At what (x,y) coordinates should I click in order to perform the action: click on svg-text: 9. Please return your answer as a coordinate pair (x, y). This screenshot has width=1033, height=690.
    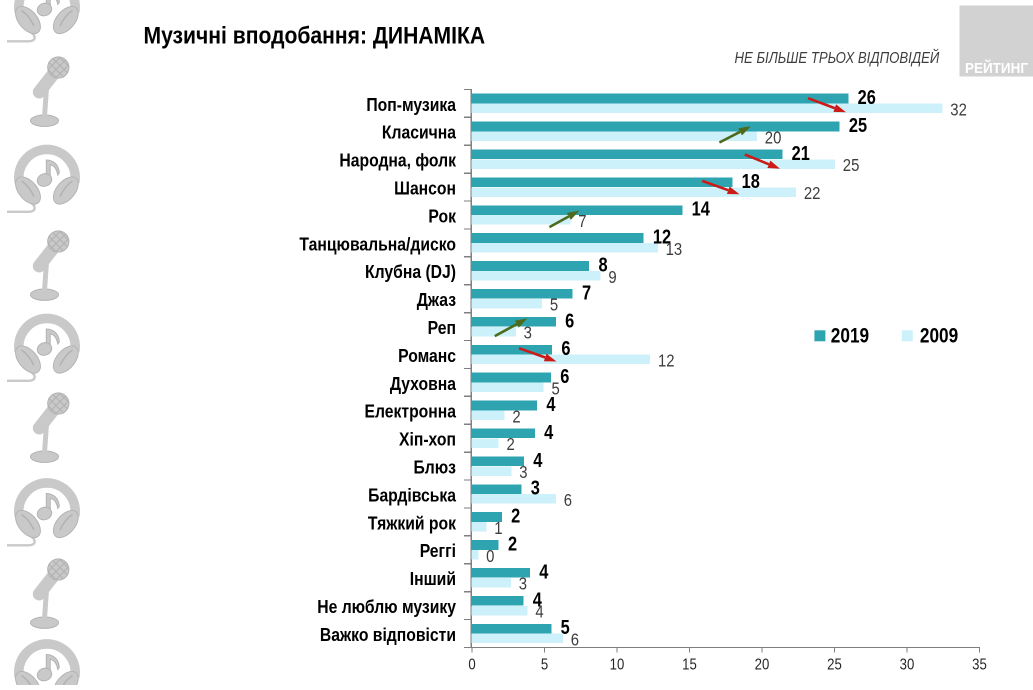
    Looking at the image, I should click on (612, 277).